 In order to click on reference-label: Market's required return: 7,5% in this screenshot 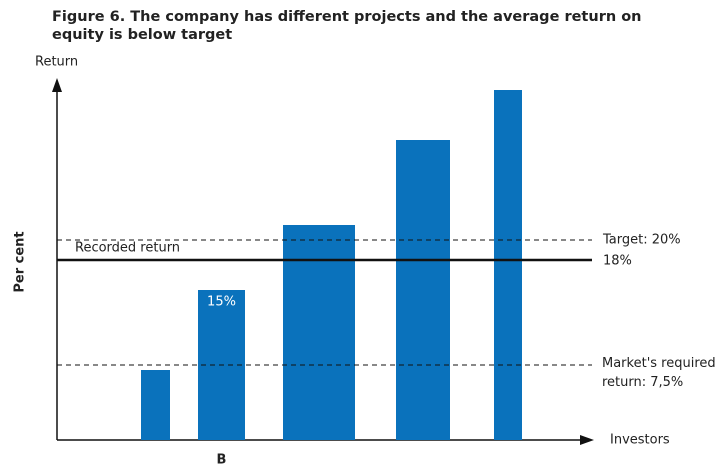, I will do `click(659, 373)`.